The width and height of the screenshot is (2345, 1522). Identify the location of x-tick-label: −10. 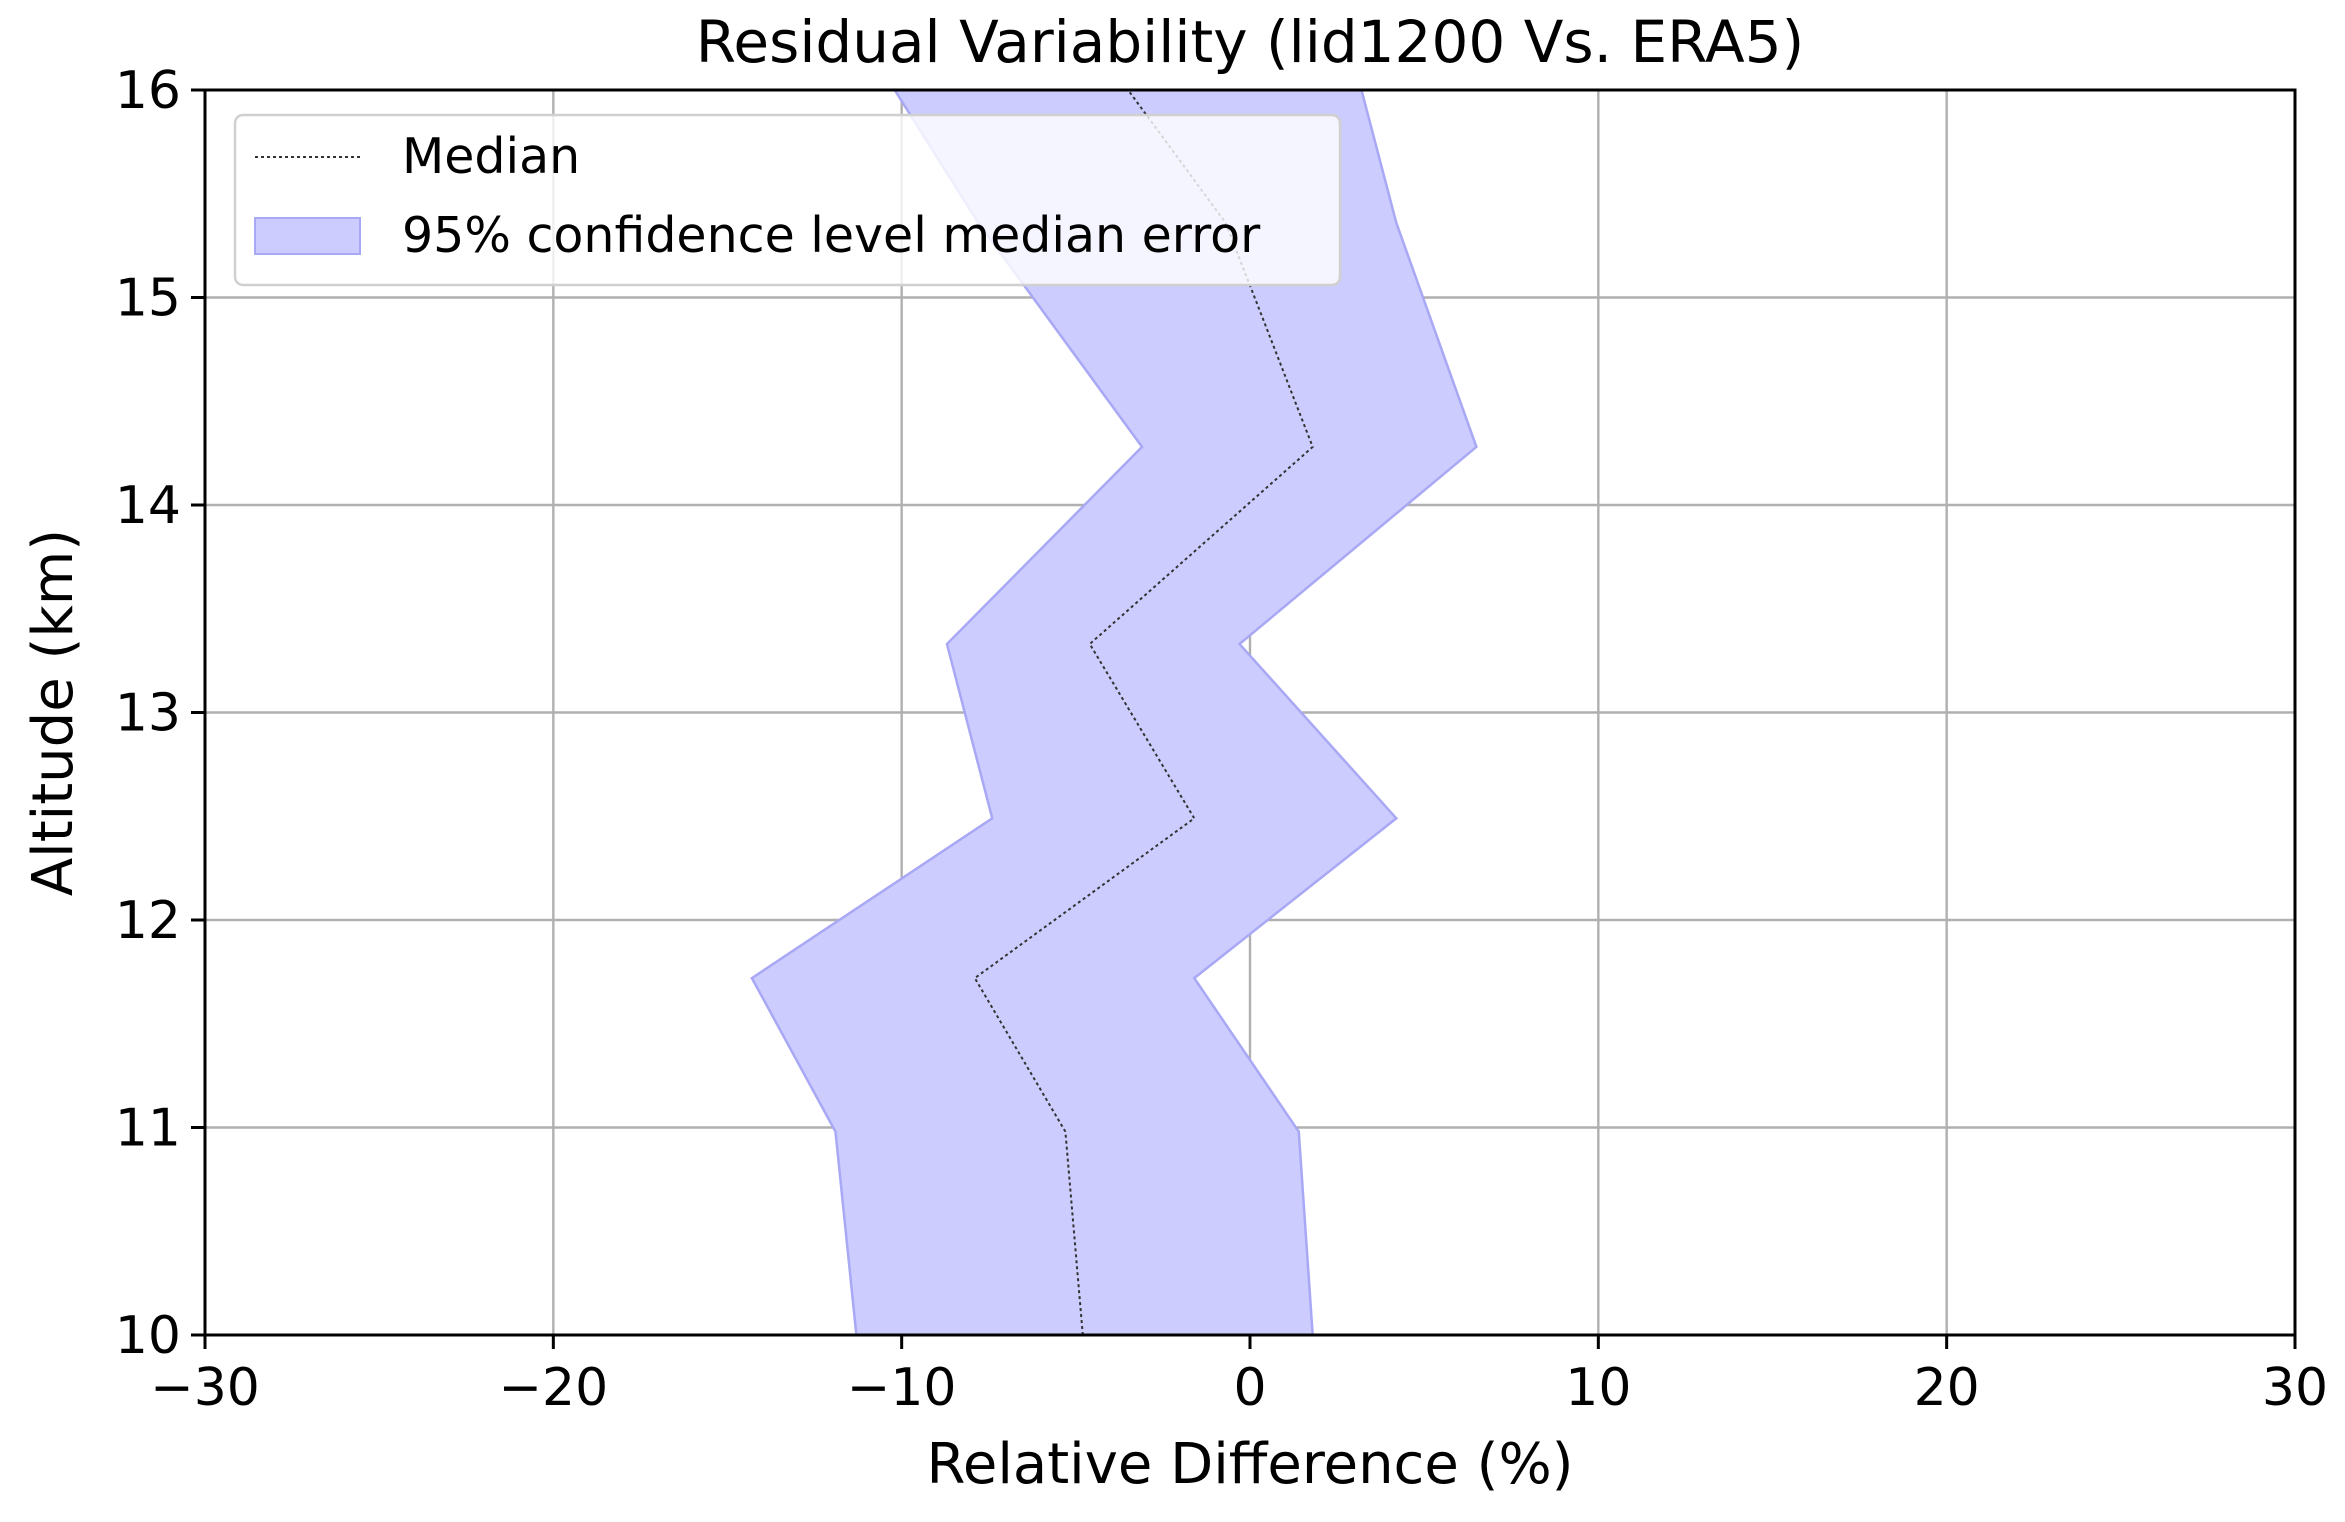
(902, 1388).